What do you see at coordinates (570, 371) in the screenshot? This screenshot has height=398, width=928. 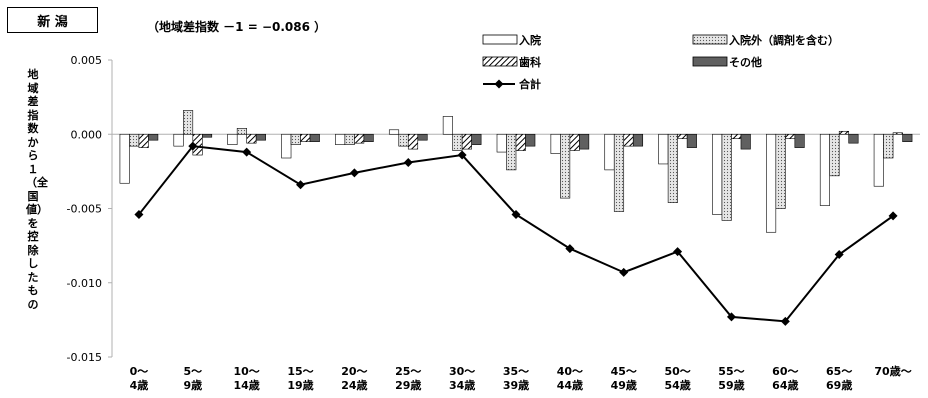 I see `x-tick-label: 40～` at bounding box center [570, 371].